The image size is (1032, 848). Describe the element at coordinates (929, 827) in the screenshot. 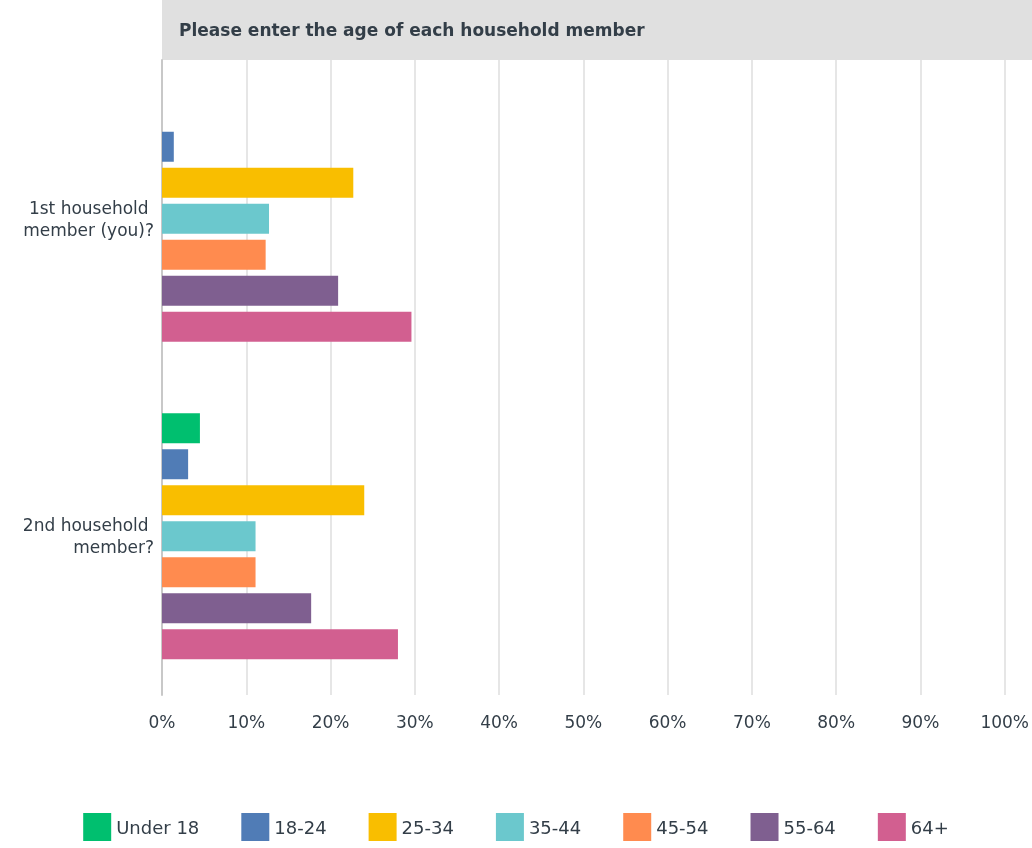

I see `legend-label: 64+` at that location.